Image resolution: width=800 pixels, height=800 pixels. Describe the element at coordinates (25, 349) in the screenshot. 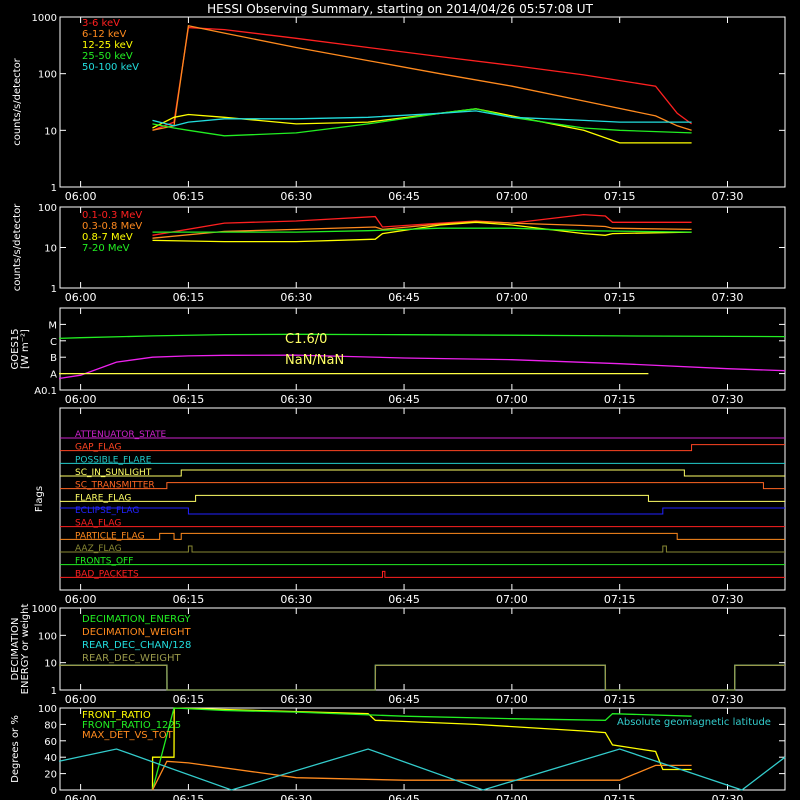

I see `y-axis-label-2: [W m⁻²]` at that location.